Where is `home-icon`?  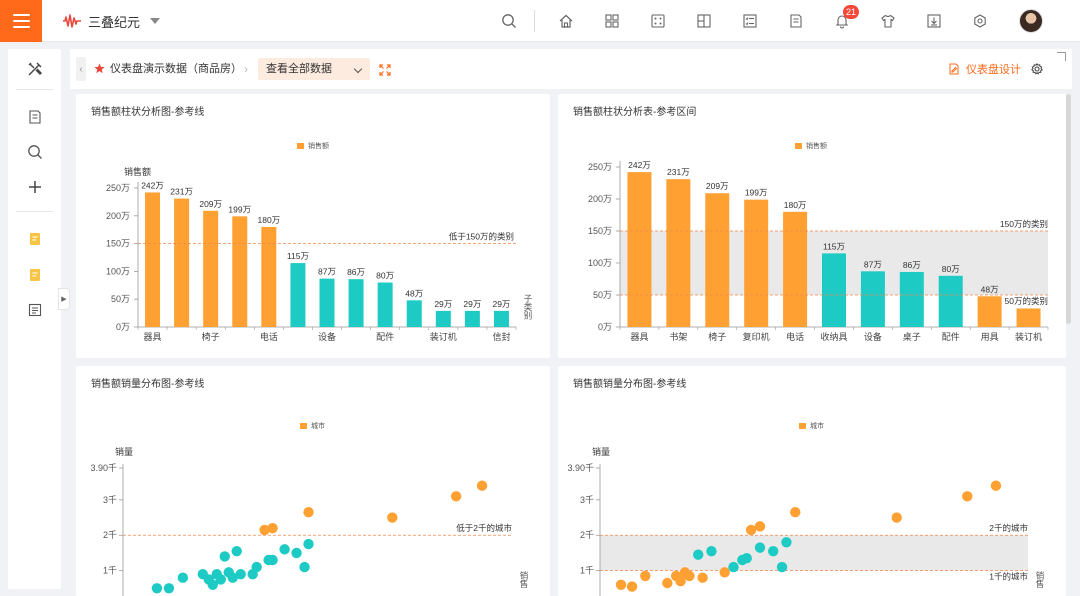
home-icon is located at coordinates (566, 21).